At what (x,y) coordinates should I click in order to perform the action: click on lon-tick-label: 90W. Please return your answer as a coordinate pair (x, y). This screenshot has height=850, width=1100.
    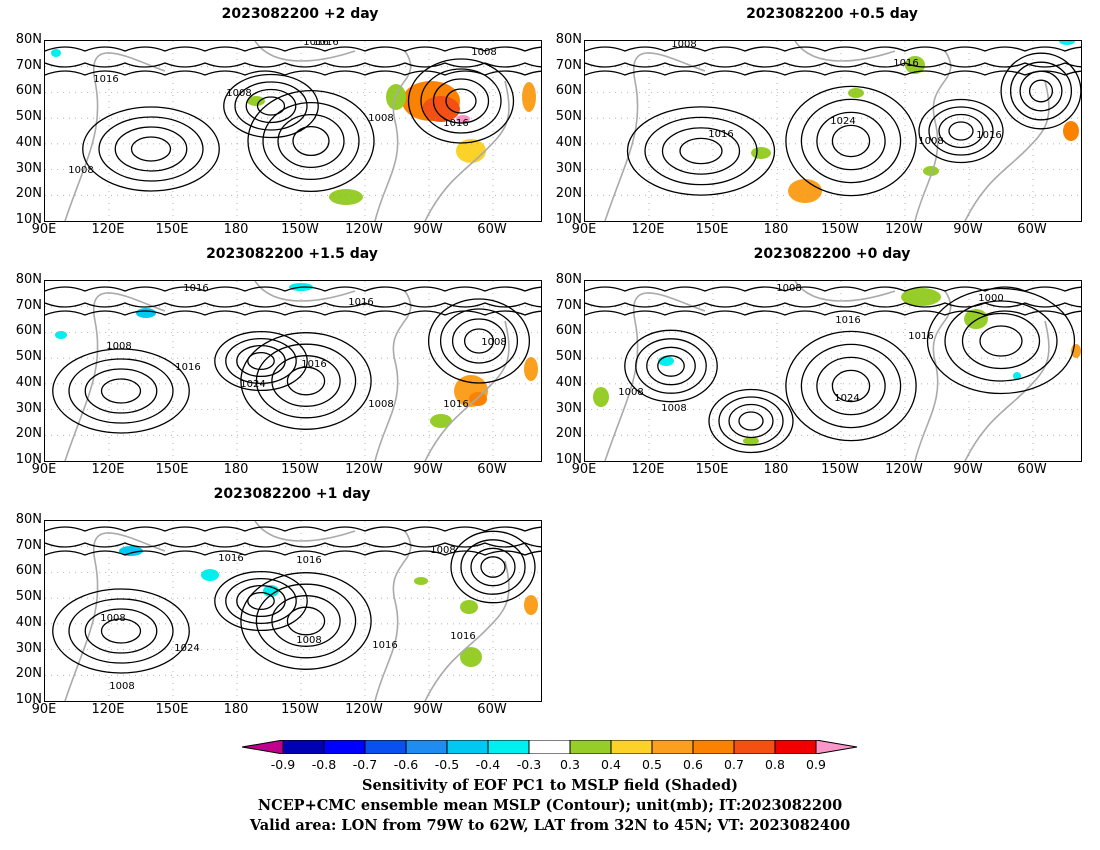
    Looking at the image, I should click on (428, 709).